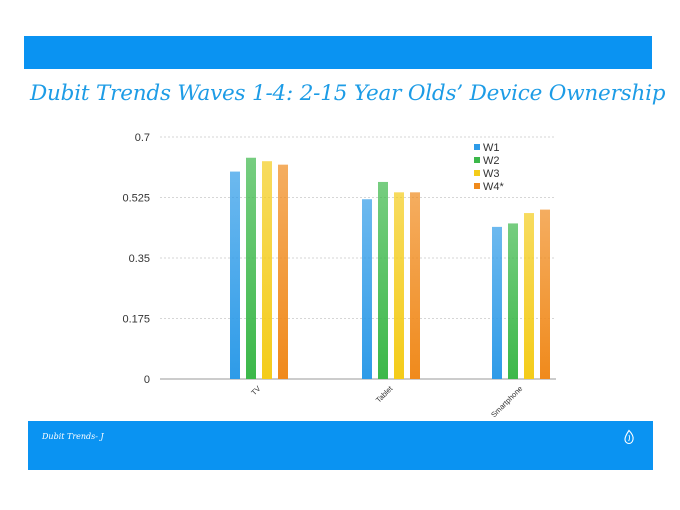 The width and height of the screenshot is (680, 510). I want to click on bar-w3-smartphone, so click(529, 296).